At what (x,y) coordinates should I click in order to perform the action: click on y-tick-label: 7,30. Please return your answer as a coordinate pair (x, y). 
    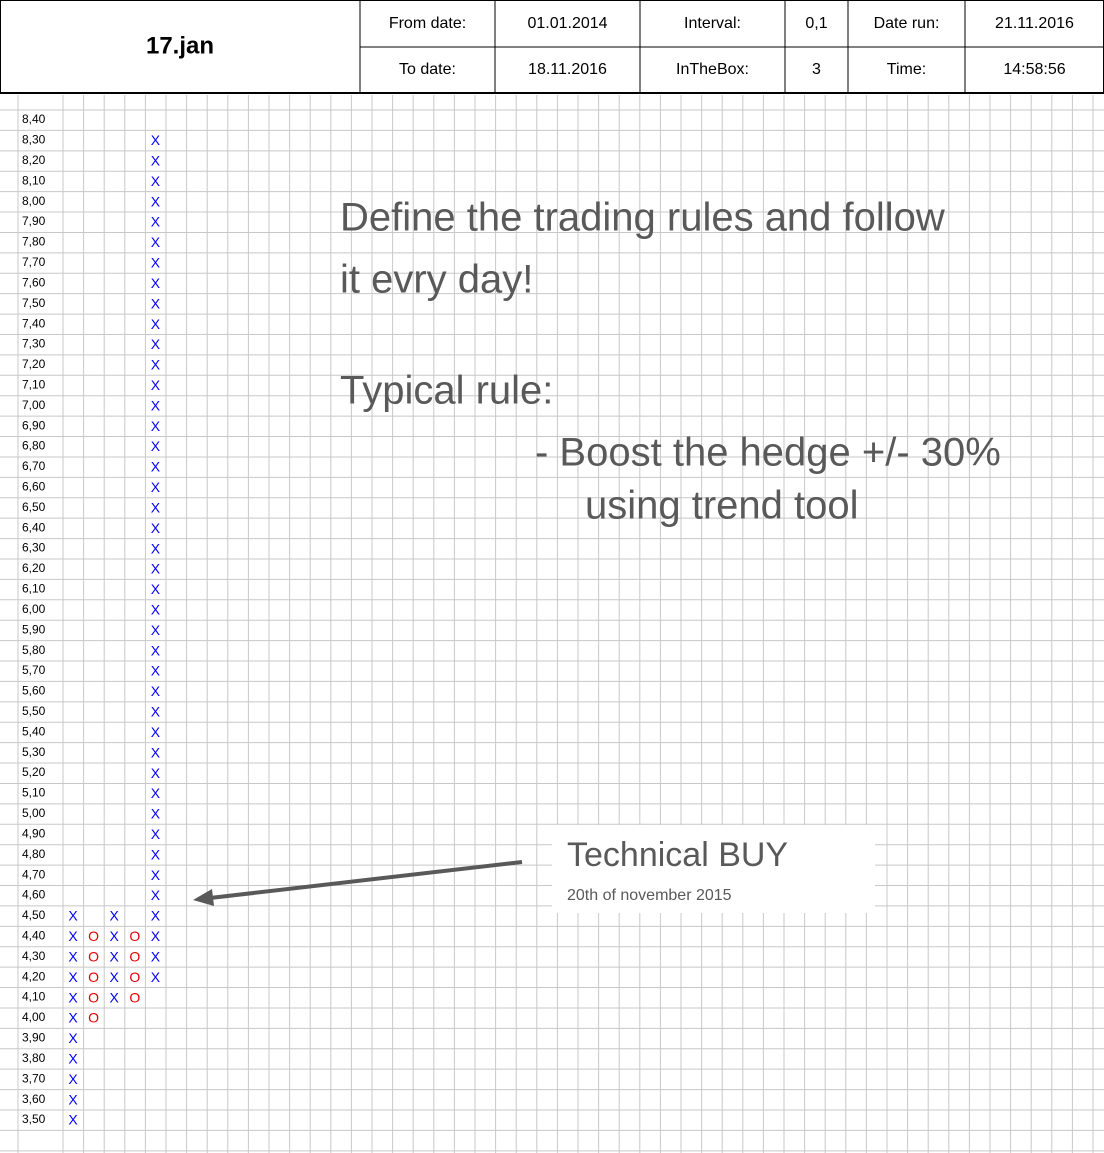
    Looking at the image, I should click on (34, 344).